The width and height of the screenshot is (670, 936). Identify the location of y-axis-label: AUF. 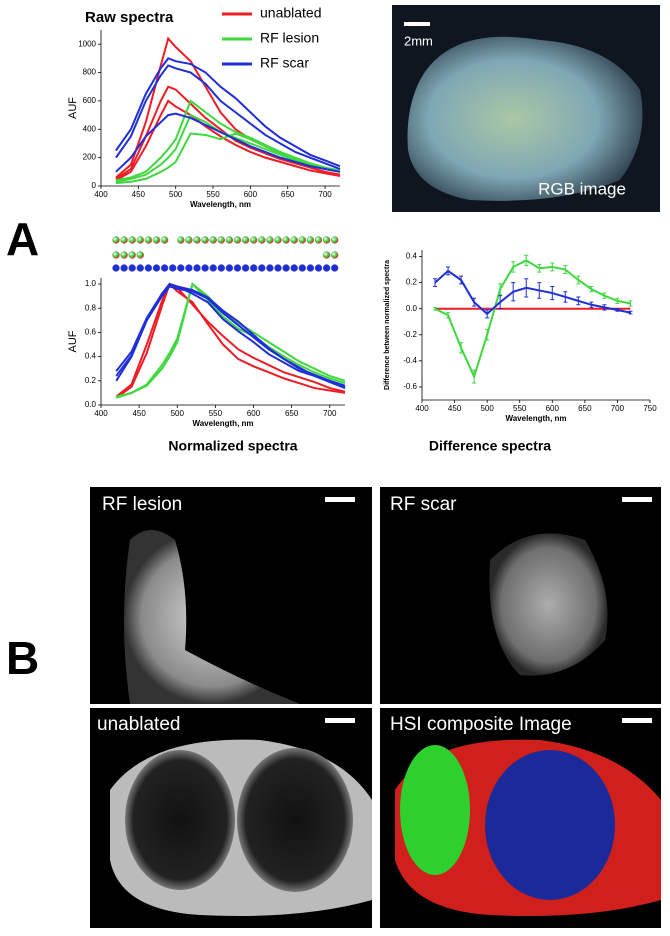
(73, 108).